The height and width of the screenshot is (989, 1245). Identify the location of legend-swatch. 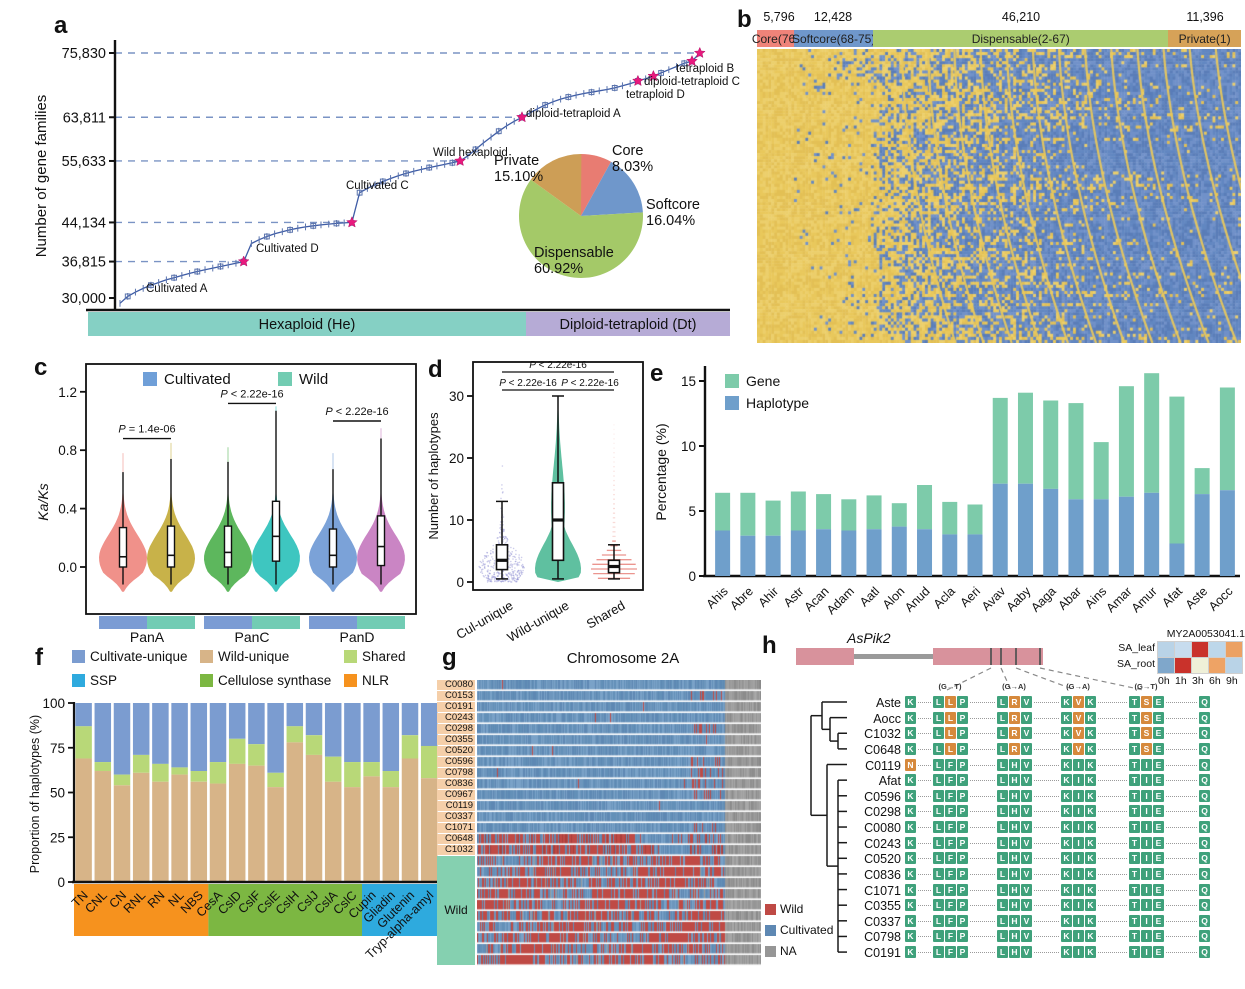
(770, 930).